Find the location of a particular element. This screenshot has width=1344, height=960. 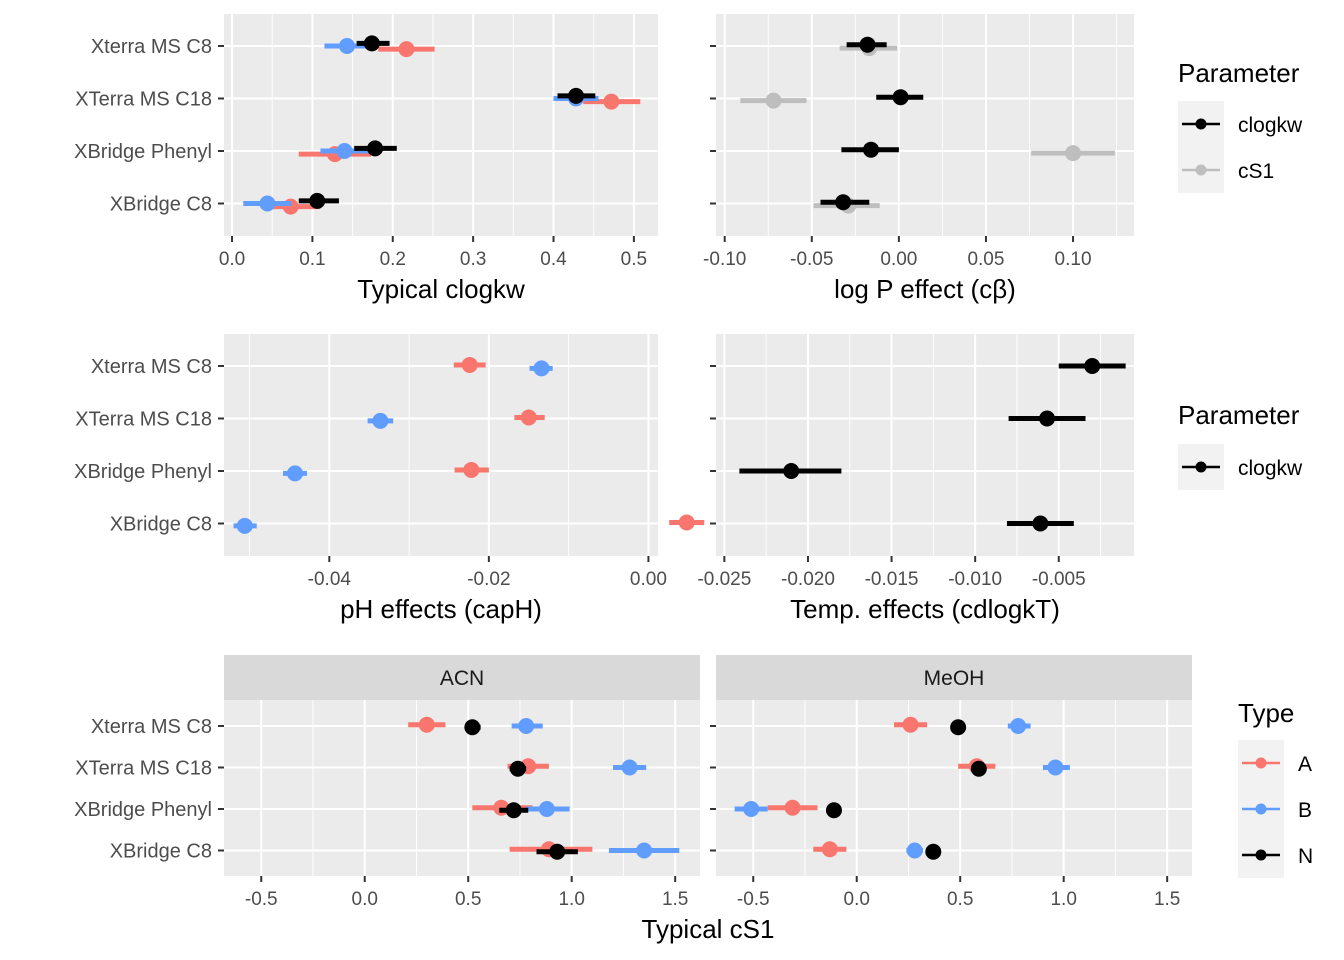

legend-label: N is located at coordinates (1305, 856).